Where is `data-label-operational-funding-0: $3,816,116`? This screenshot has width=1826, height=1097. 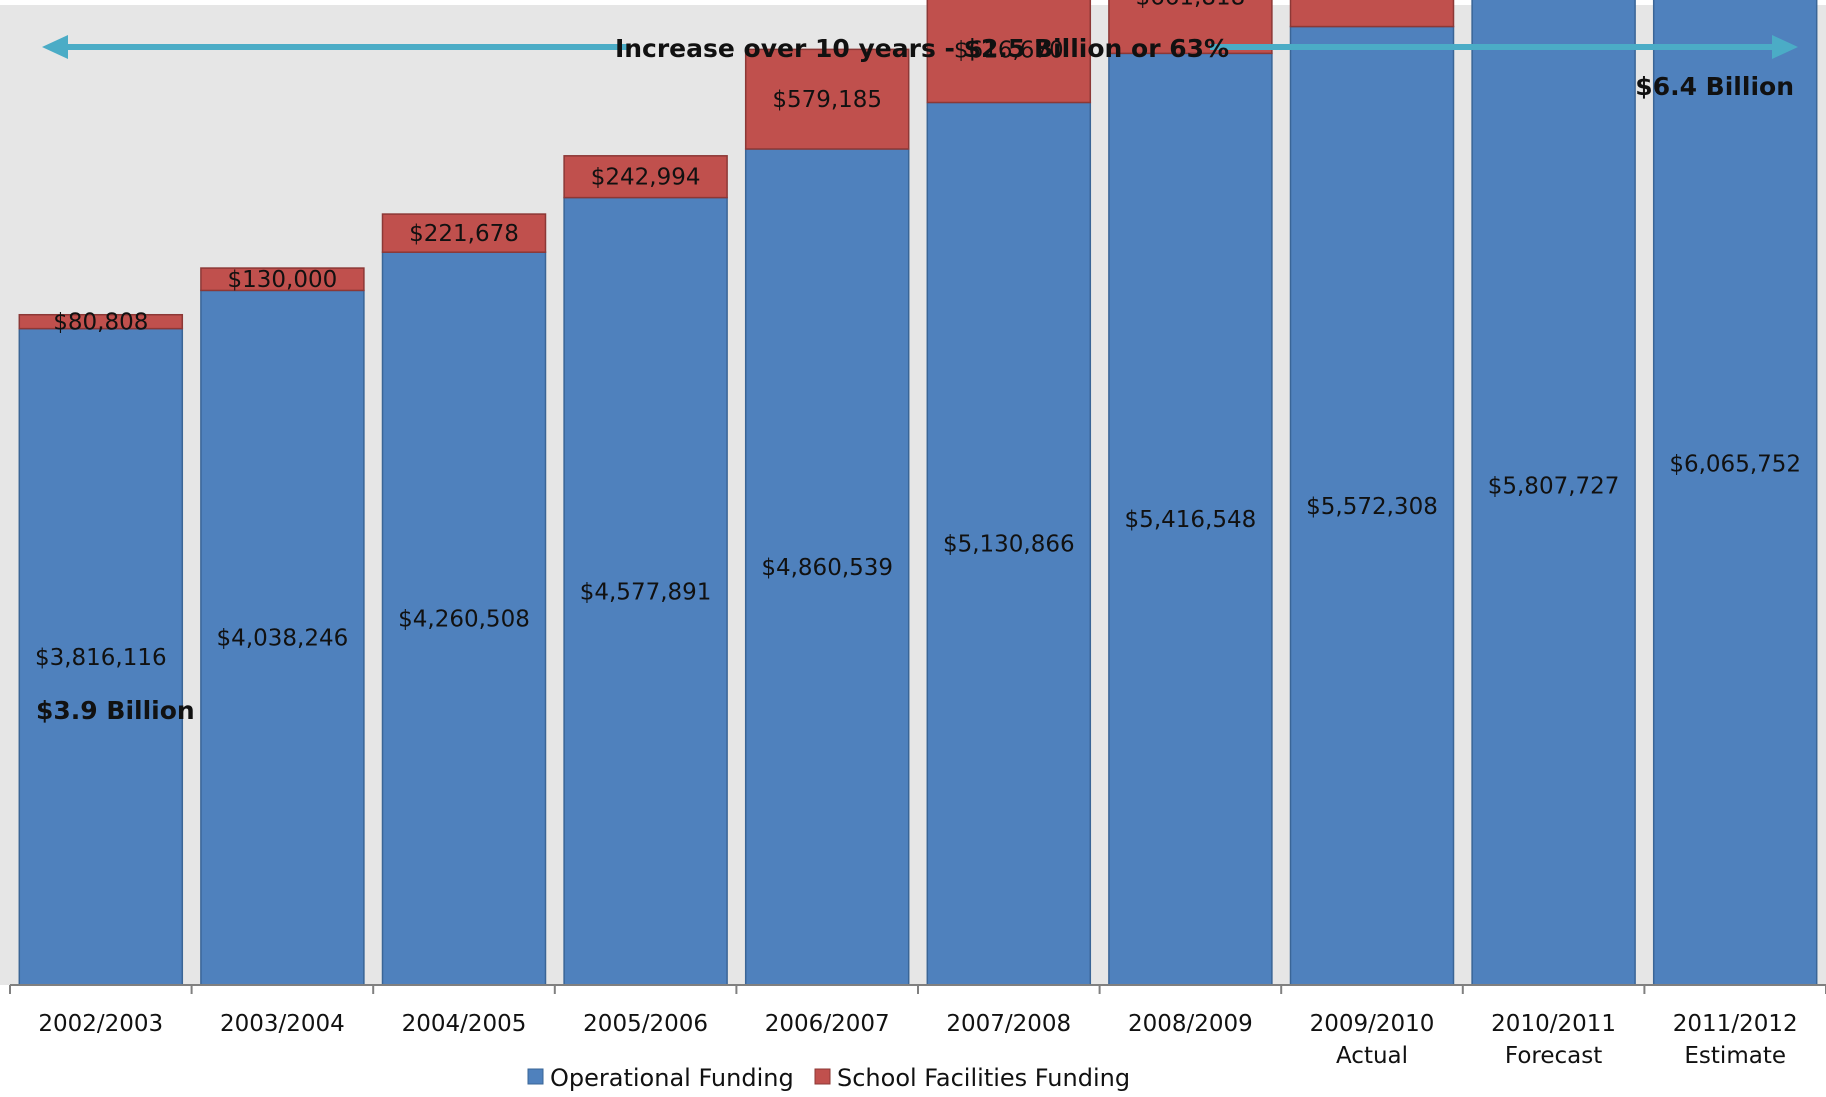
data-label-operational-funding-0: $3,816,116 is located at coordinates (101, 658).